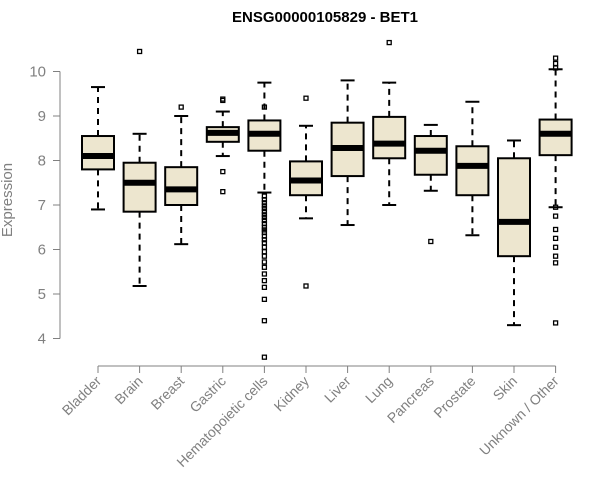 The height and width of the screenshot is (500, 600). What do you see at coordinates (337, 389) in the screenshot?
I see `x-tick-label: Liver` at bounding box center [337, 389].